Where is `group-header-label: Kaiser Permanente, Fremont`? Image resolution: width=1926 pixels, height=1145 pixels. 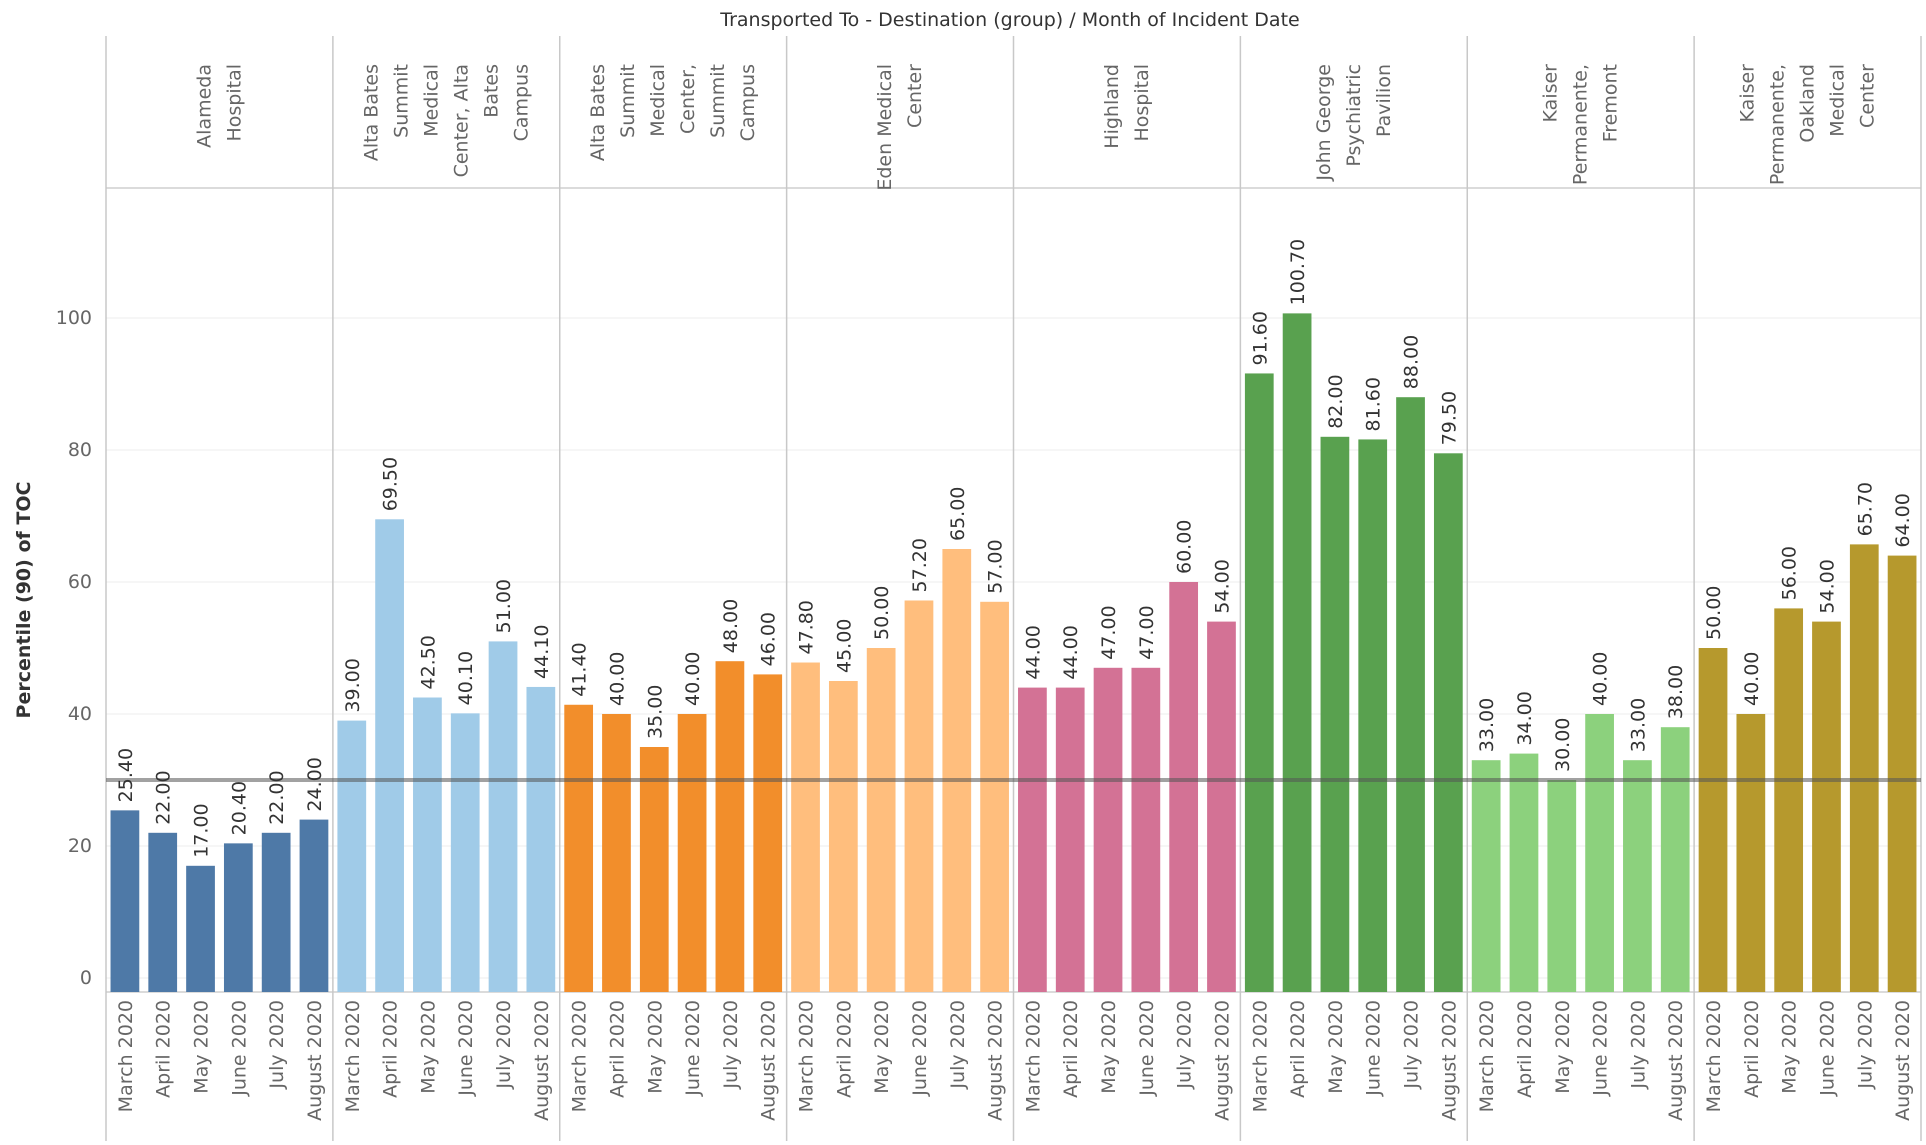
group-header-label: Kaiser Permanente, Fremont is located at coordinates (1581, 124).